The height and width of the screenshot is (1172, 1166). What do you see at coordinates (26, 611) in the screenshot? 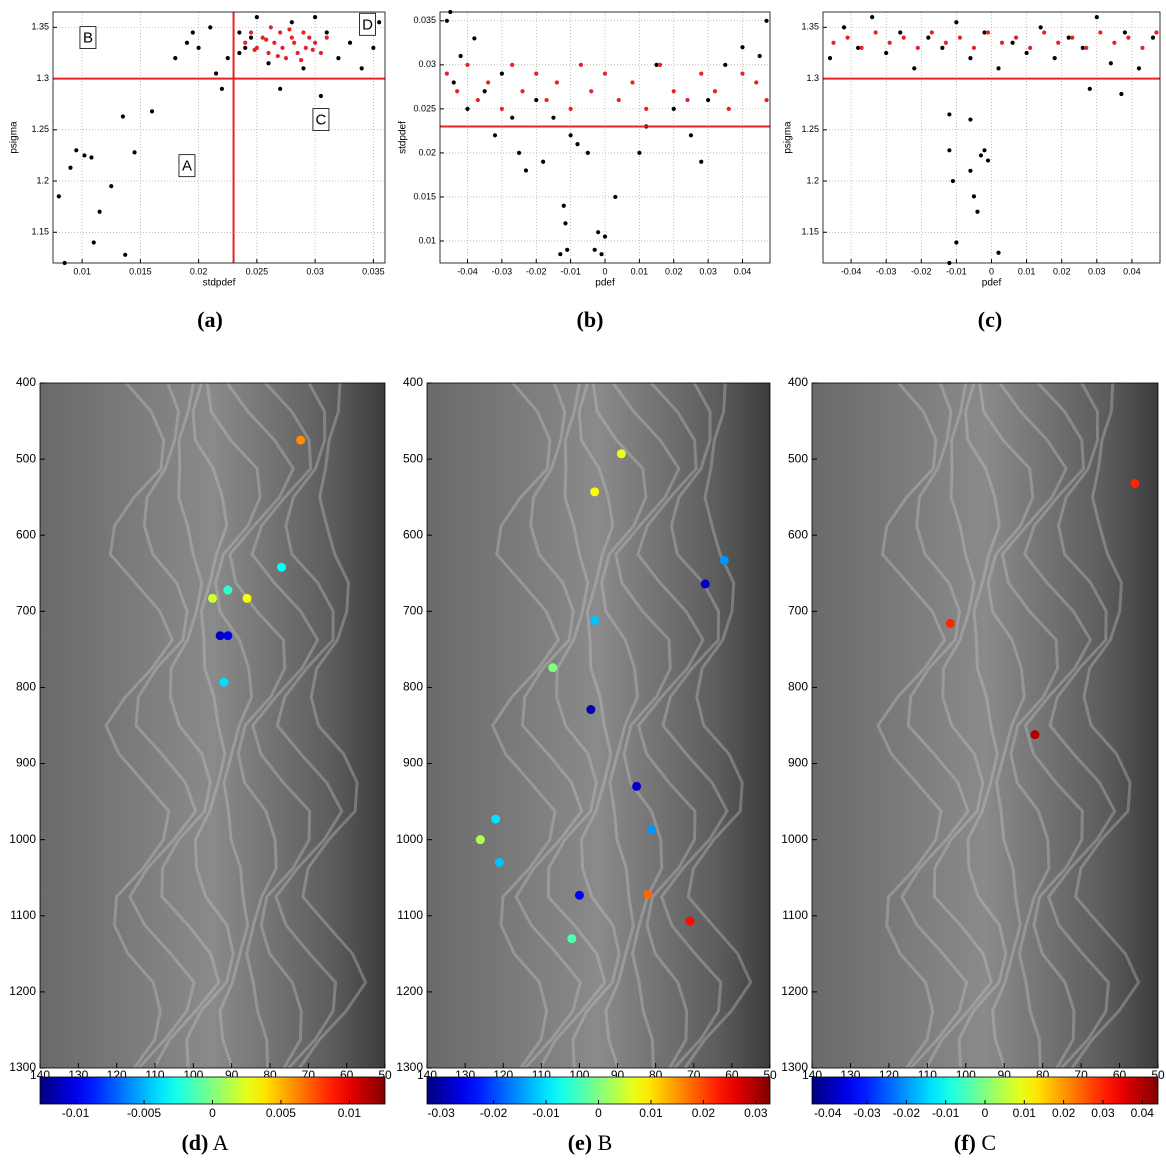
I see `y-tick-label: 700` at bounding box center [26, 611].